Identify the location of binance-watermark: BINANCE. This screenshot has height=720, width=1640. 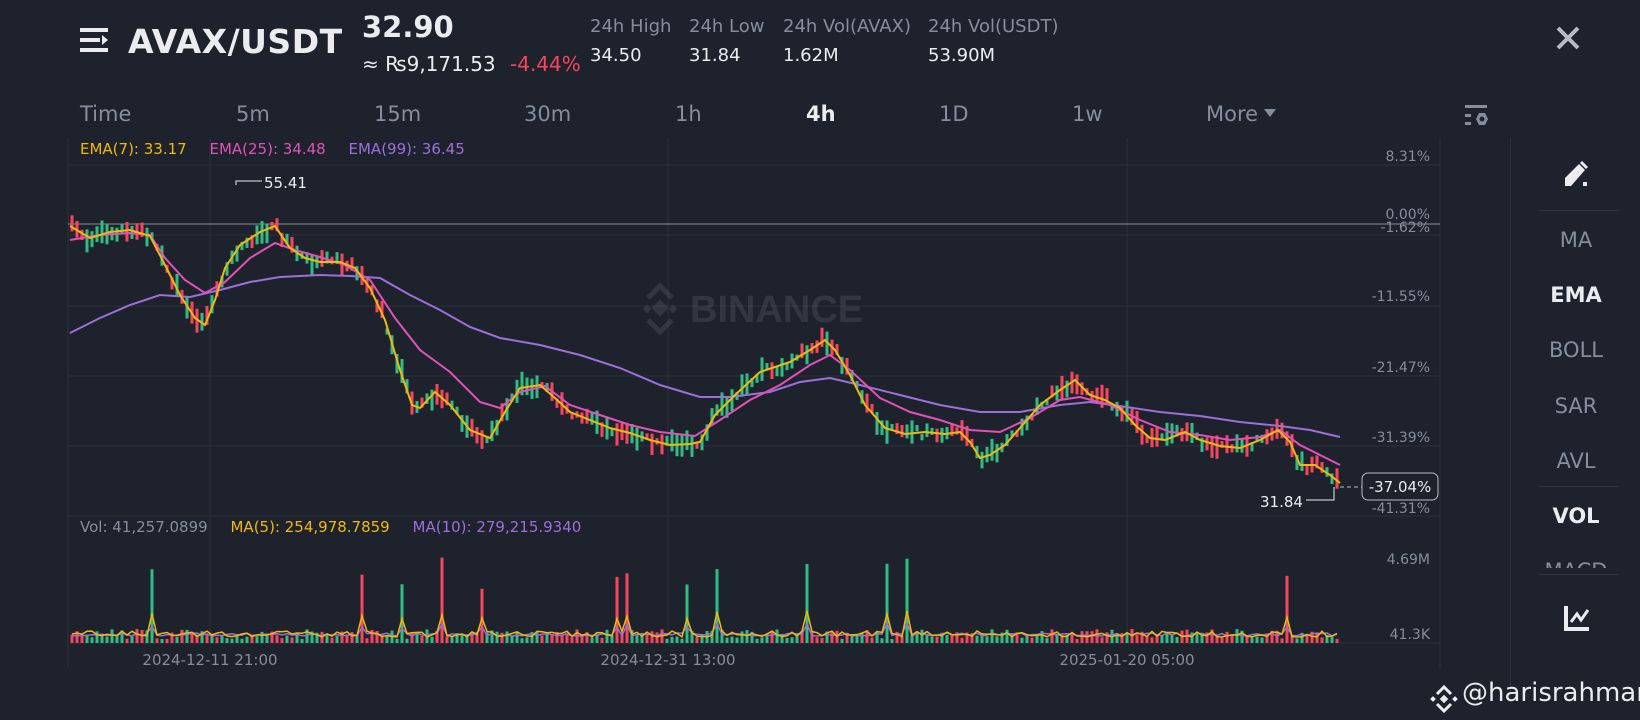
(752, 309).